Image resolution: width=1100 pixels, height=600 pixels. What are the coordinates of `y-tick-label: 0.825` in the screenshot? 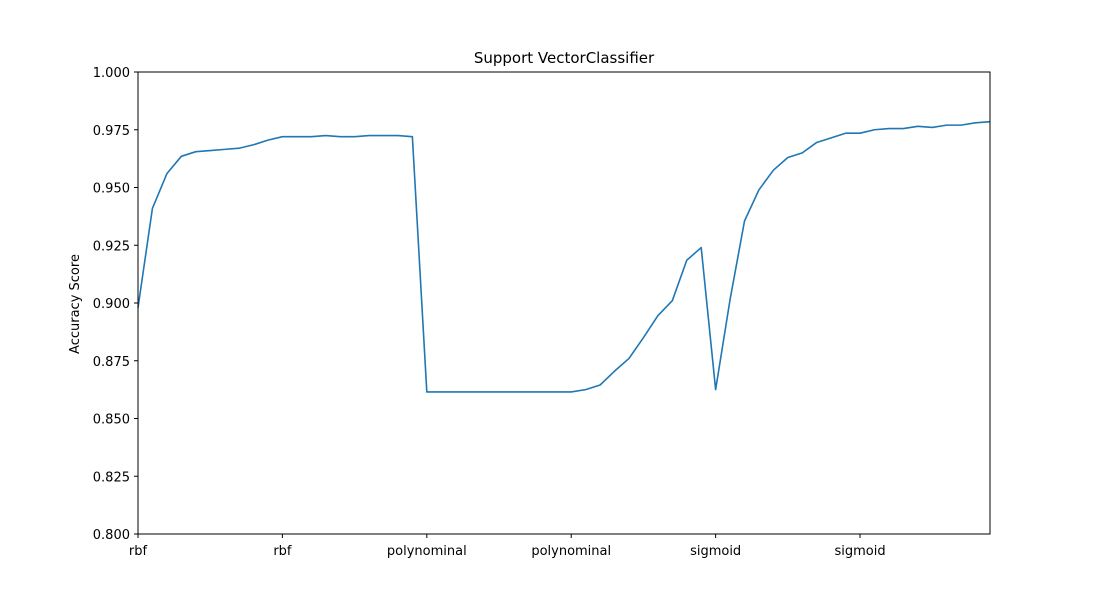 It's located at (111, 477).